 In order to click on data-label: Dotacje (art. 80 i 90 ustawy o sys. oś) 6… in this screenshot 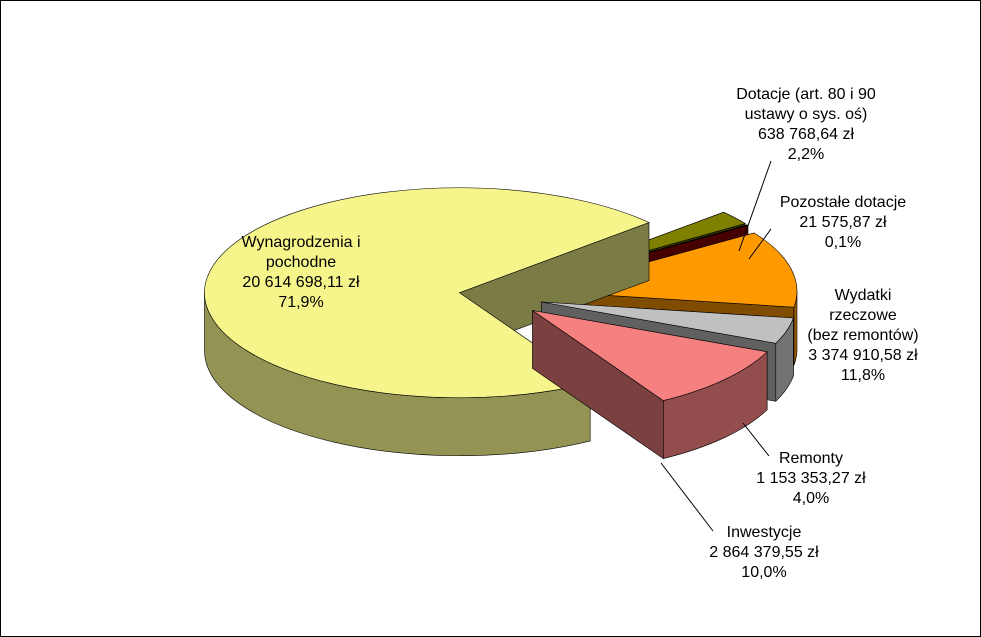, I will do `click(806, 125)`.